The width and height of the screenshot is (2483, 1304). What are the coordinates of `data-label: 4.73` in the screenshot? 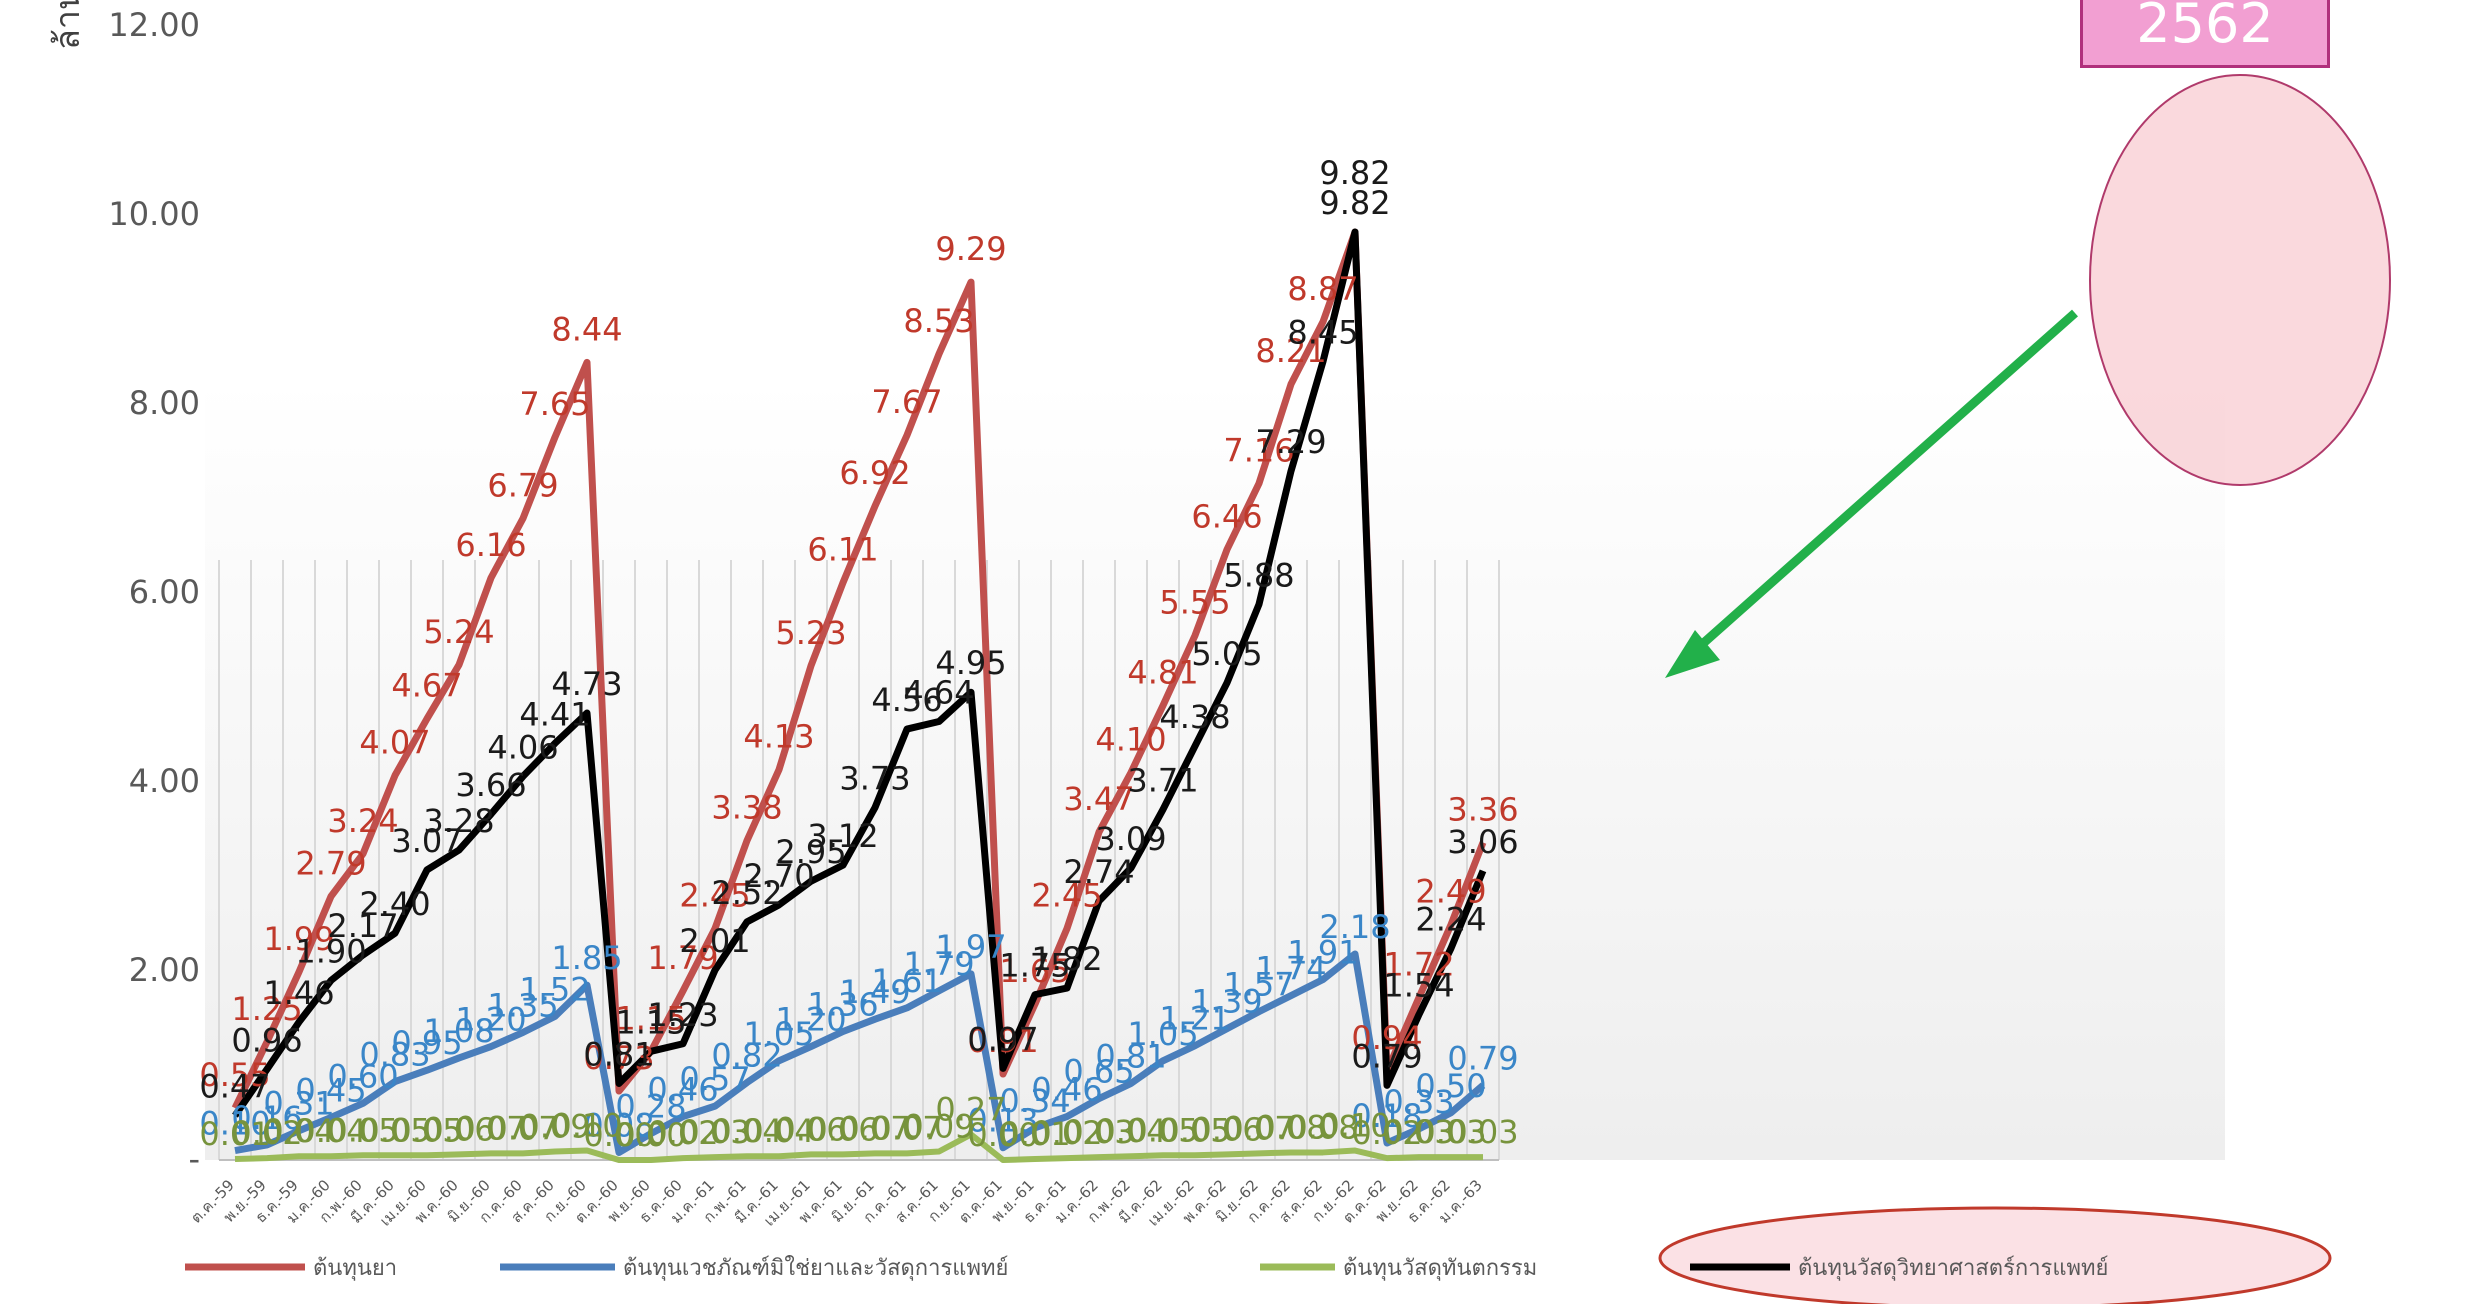 It's located at (586, 684).